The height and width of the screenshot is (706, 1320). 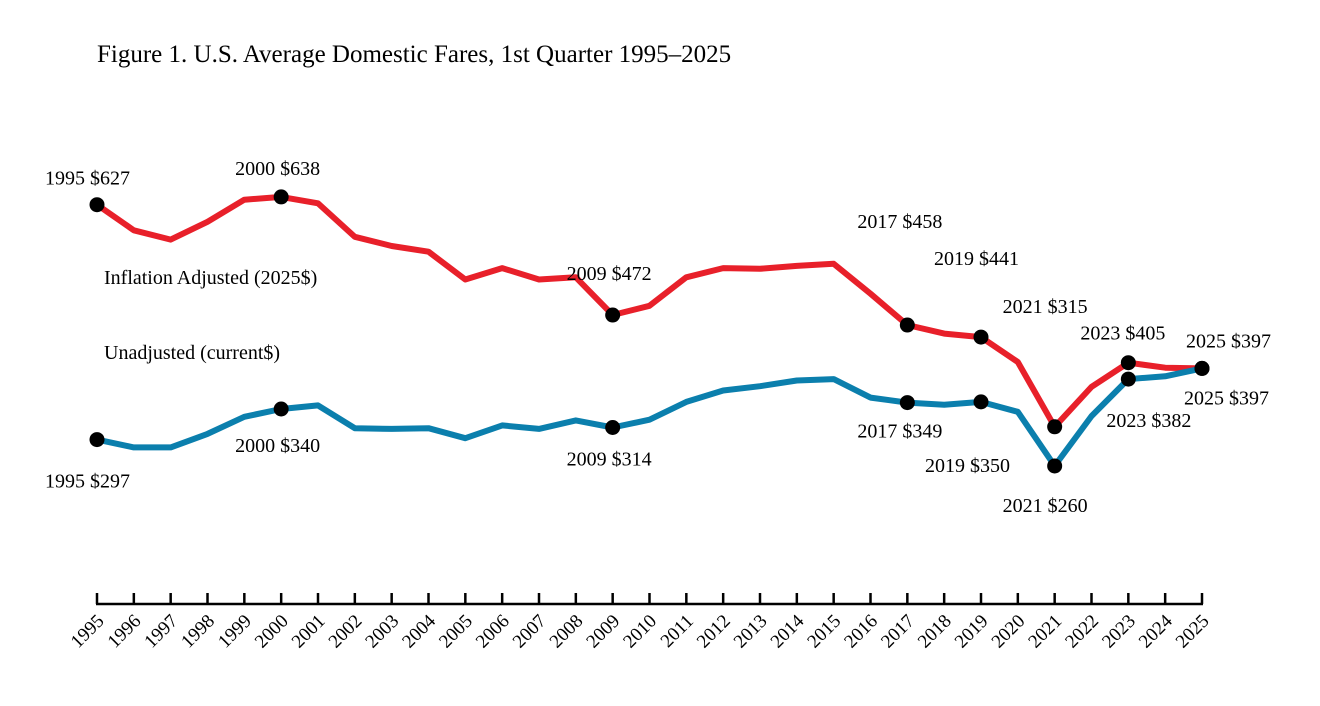 I want to click on point-unadjusted-2021, so click(x=1055, y=466).